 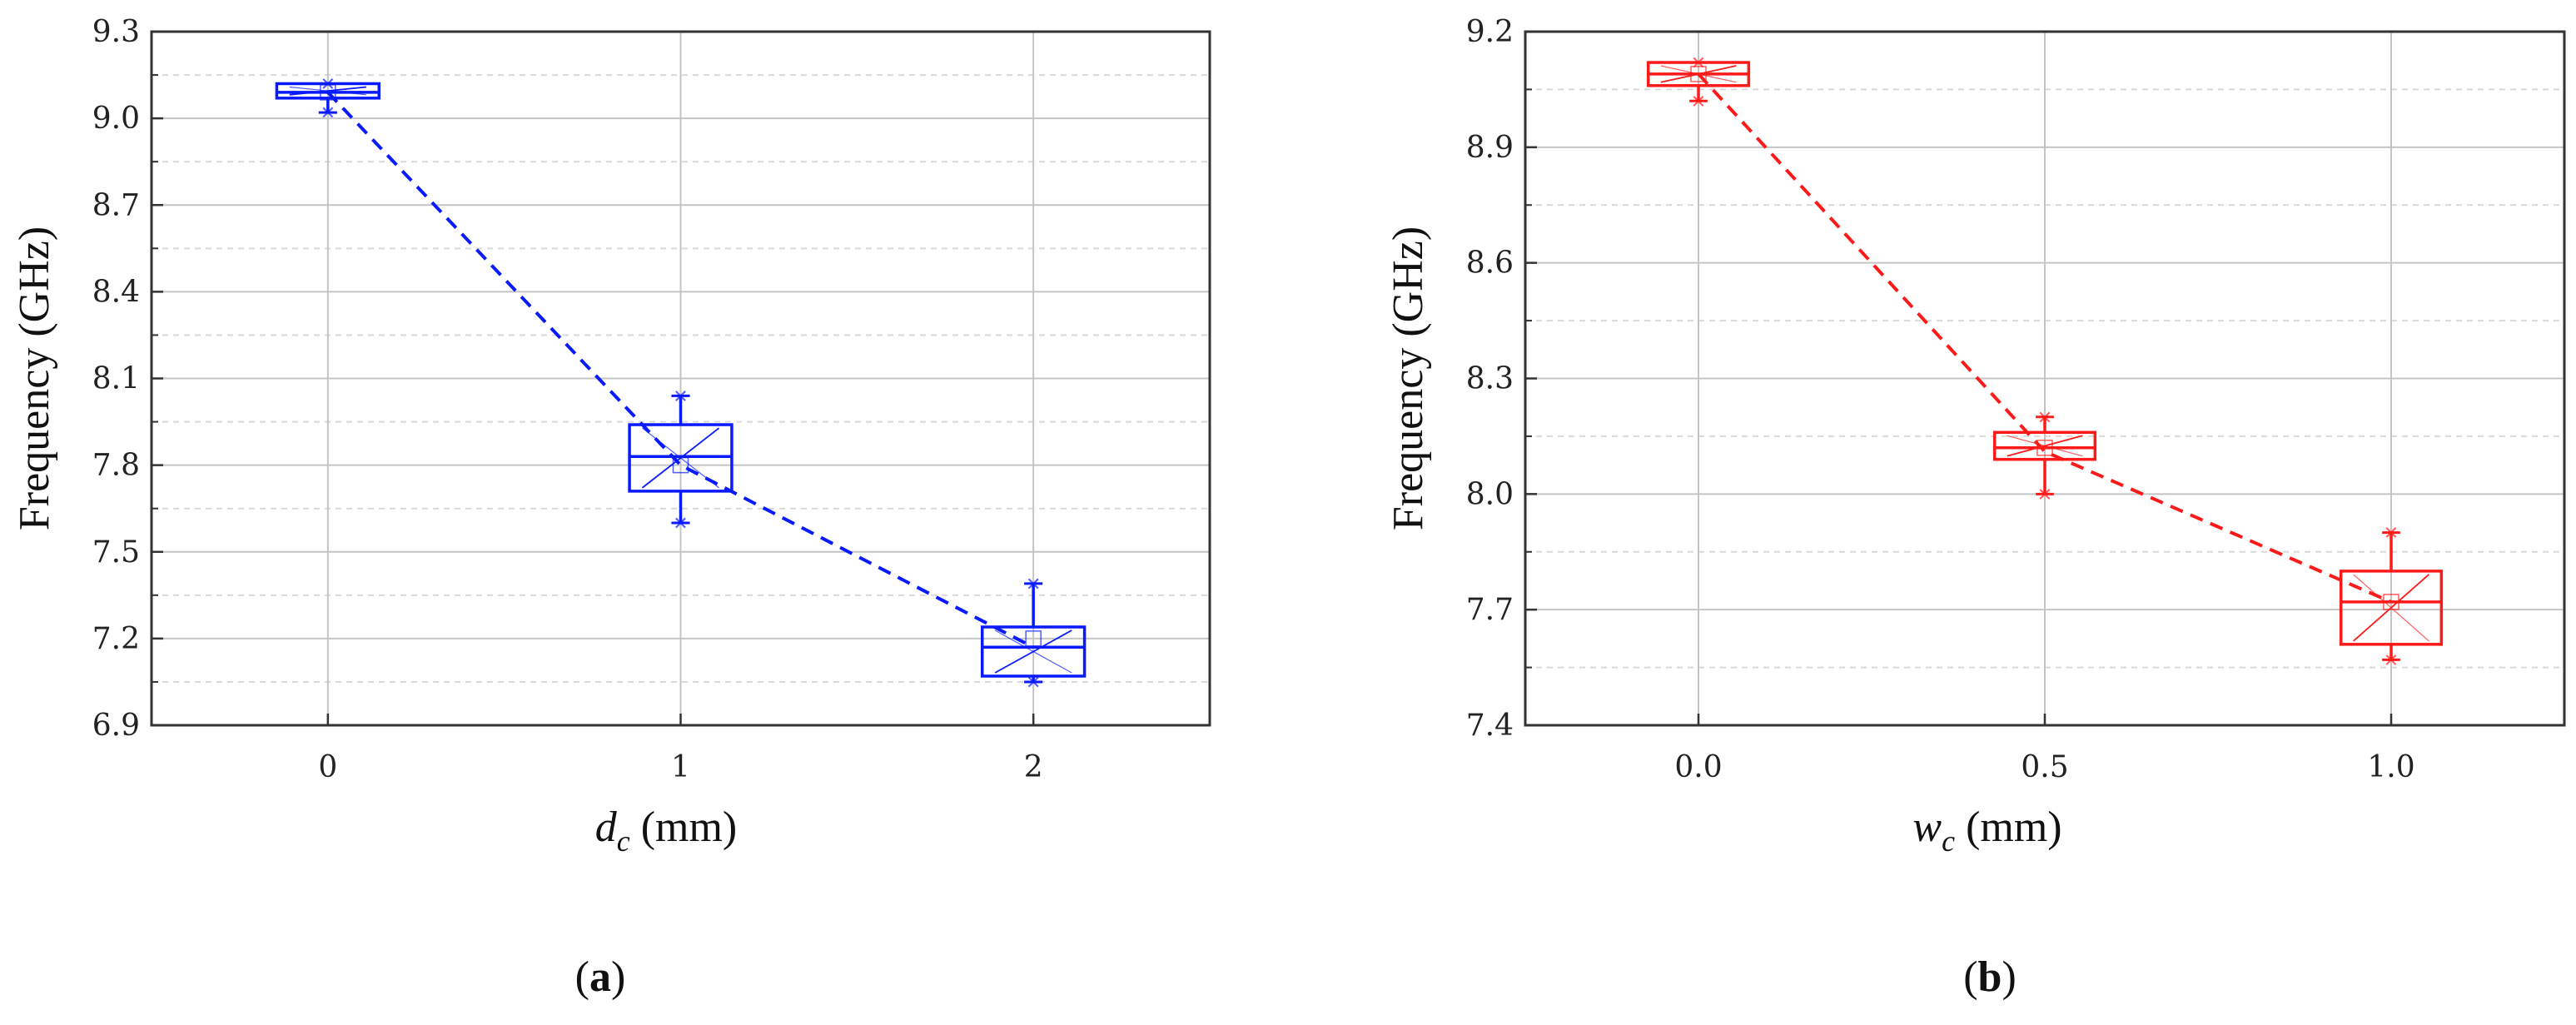 What do you see at coordinates (116, 466) in the screenshot?
I see `y-tick-label: 7.8` at bounding box center [116, 466].